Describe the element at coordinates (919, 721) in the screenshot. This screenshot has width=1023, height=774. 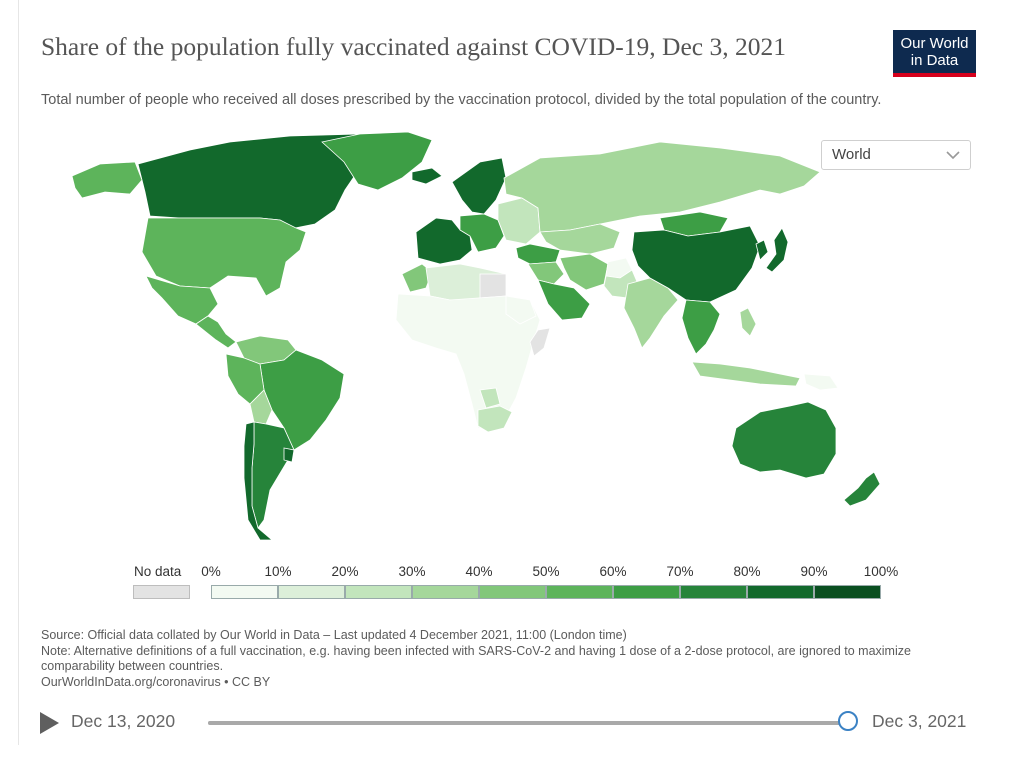
I see `timeline-end-label: Dec 3, 2021` at that location.